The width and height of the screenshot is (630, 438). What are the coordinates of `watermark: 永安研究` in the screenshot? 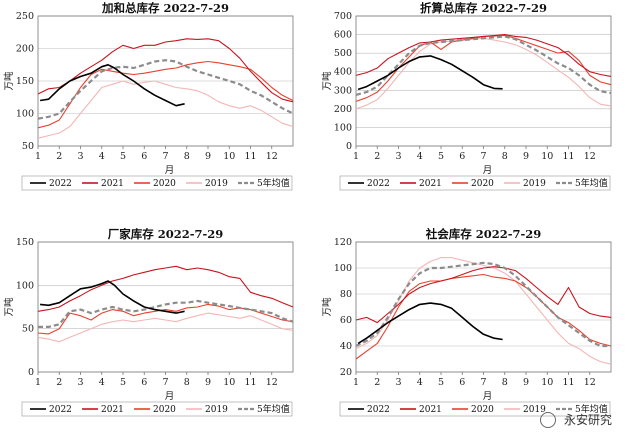 It's located at (576, 419).